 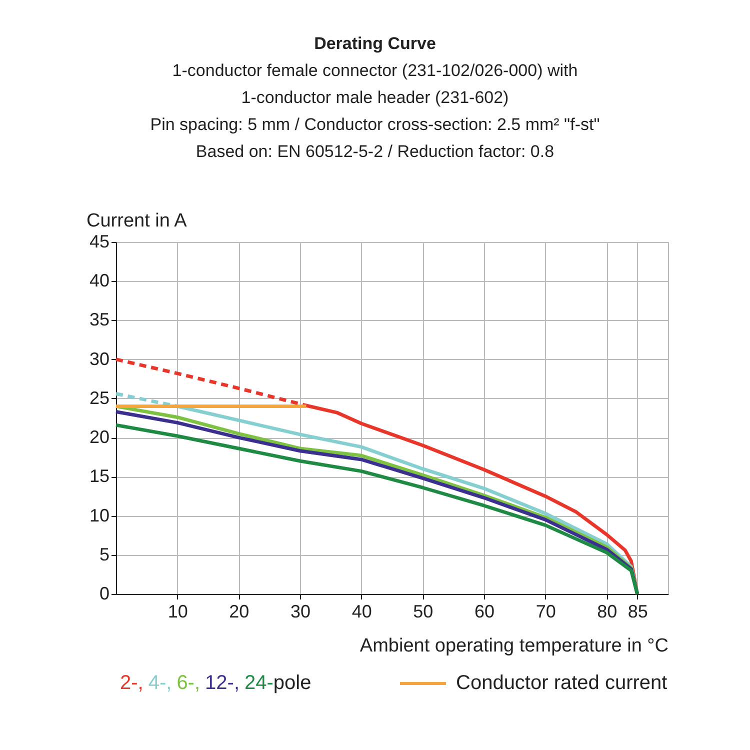 I want to click on y-tick-label: 45, so click(x=99, y=242).